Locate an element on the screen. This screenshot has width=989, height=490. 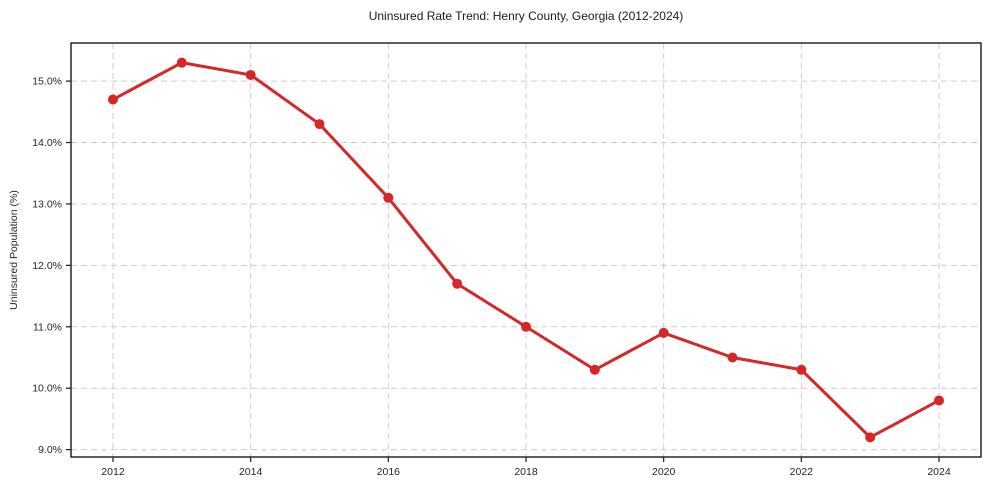
y-tick-label: 10.0% is located at coordinates (47, 389).